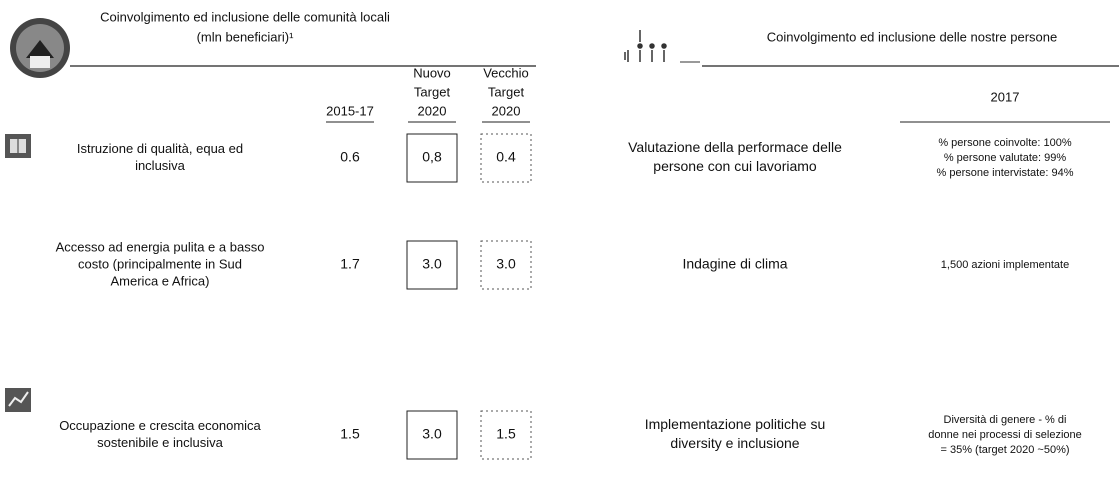 Image resolution: width=1119 pixels, height=480 pixels. I want to click on row-label: Accesso ad energia pulita e a basso, so click(160, 246).